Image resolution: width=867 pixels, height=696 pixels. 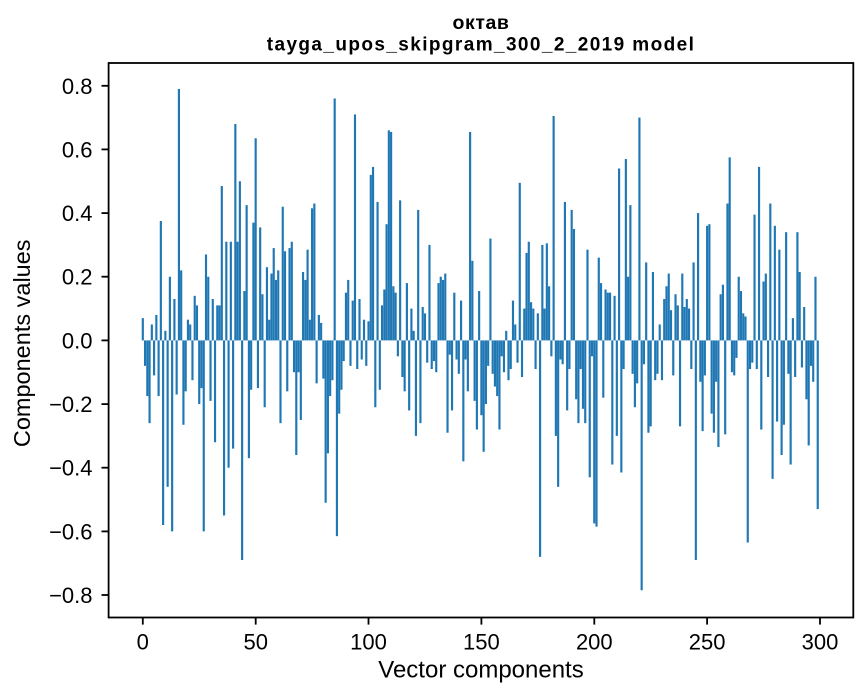 I want to click on svg-text: 250, so click(x=707, y=641).